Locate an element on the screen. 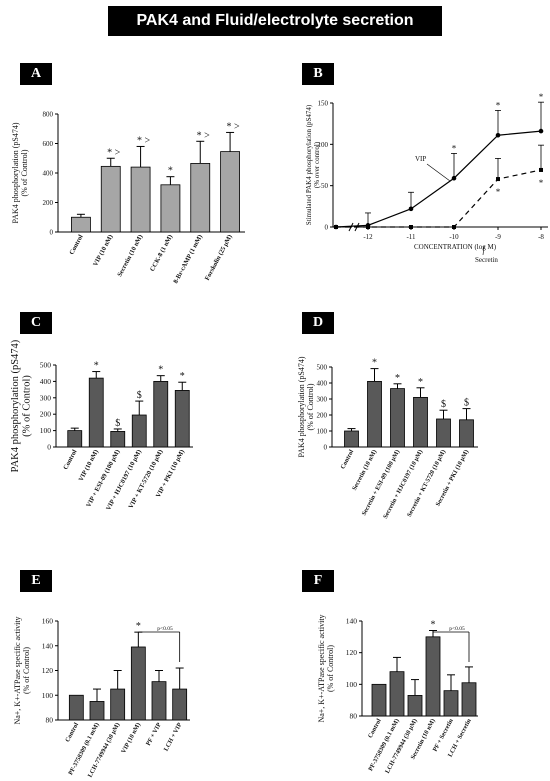 This screenshot has width=550, height=781. panel-label-a: A is located at coordinates (36, 74).